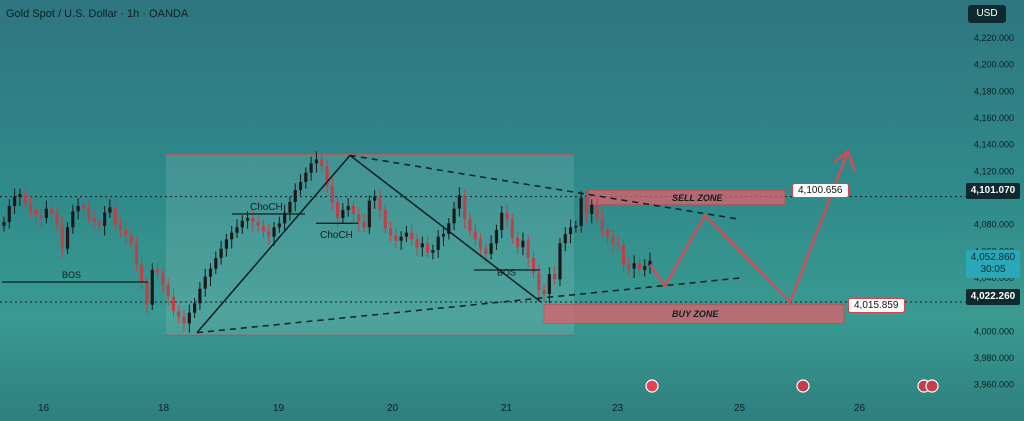 The image size is (1024, 421). What do you see at coordinates (468, 305) in the screenshot?
I see `lower-wedge-line` at bounding box center [468, 305].